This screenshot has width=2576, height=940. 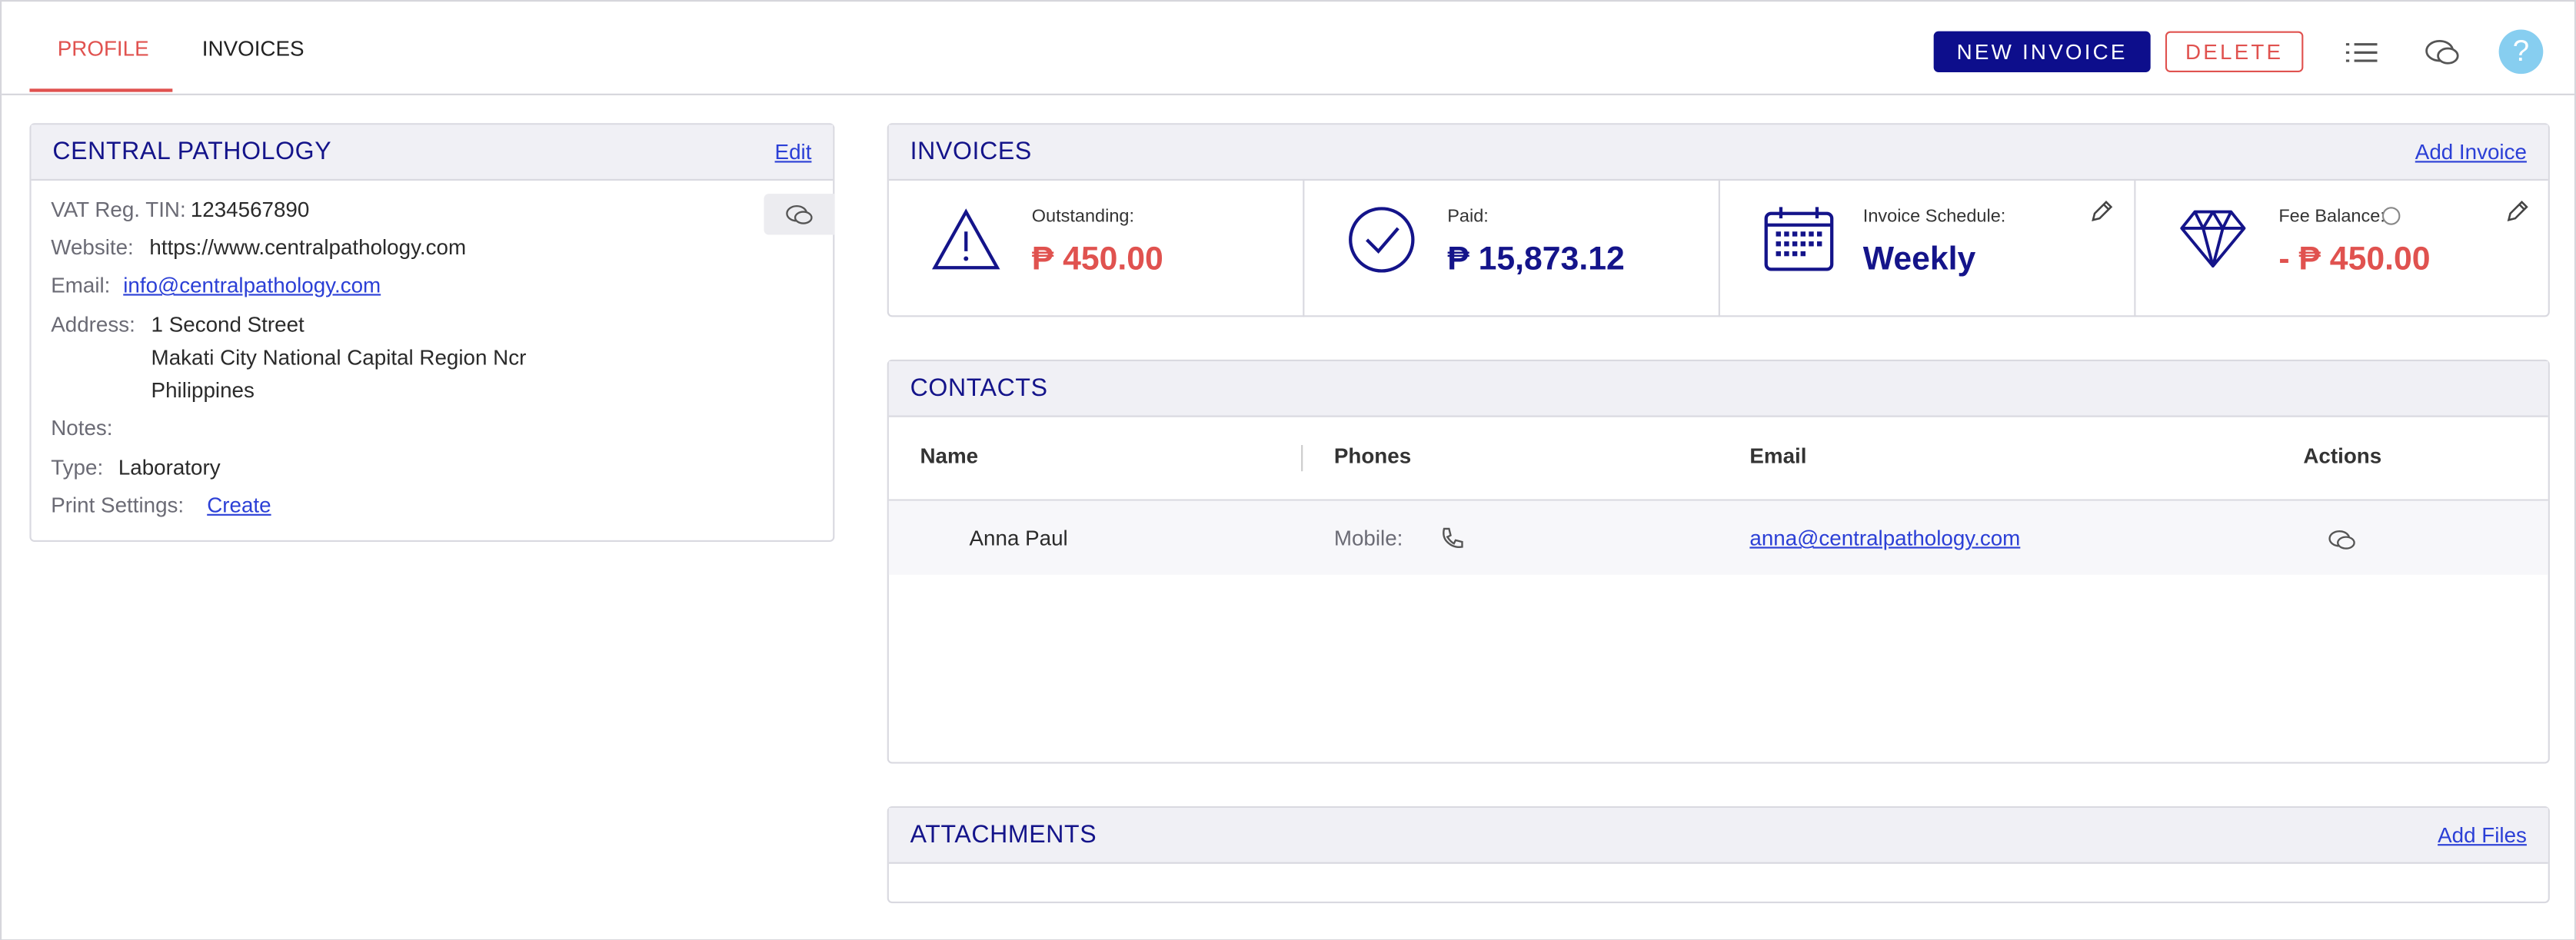 I want to click on stat-cell: Fee Balance: - ₱ 450.00, so click(x=2343, y=248).